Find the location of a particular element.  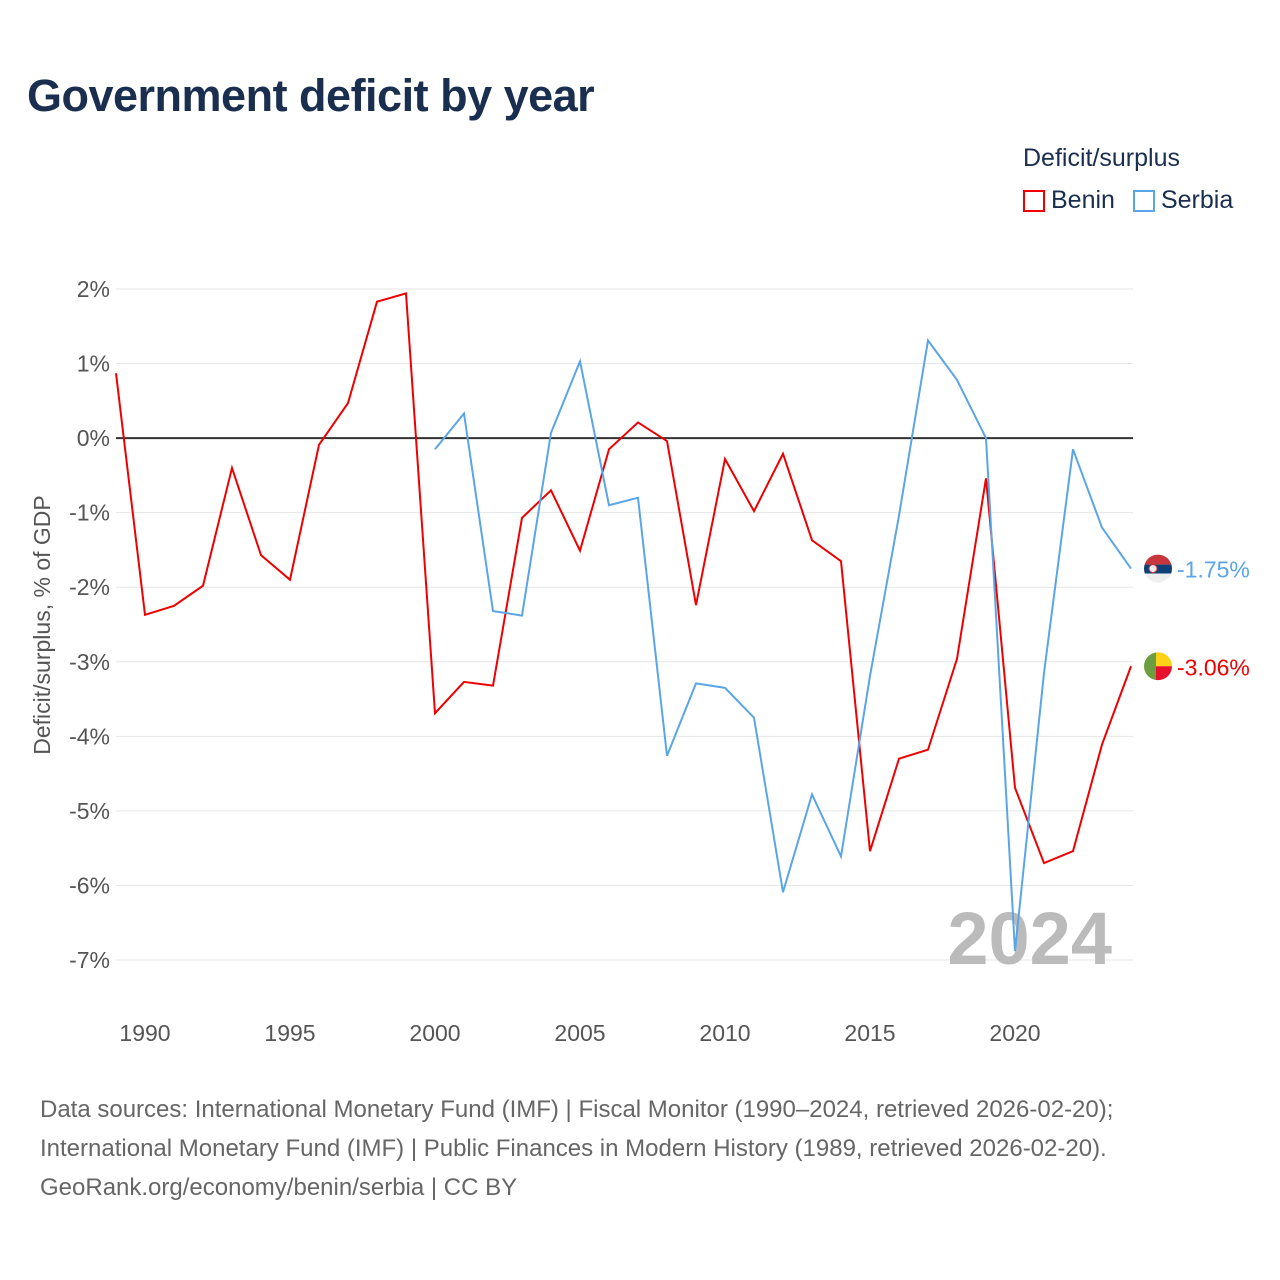

legend: Benin Serbia is located at coordinates (1128, 200).